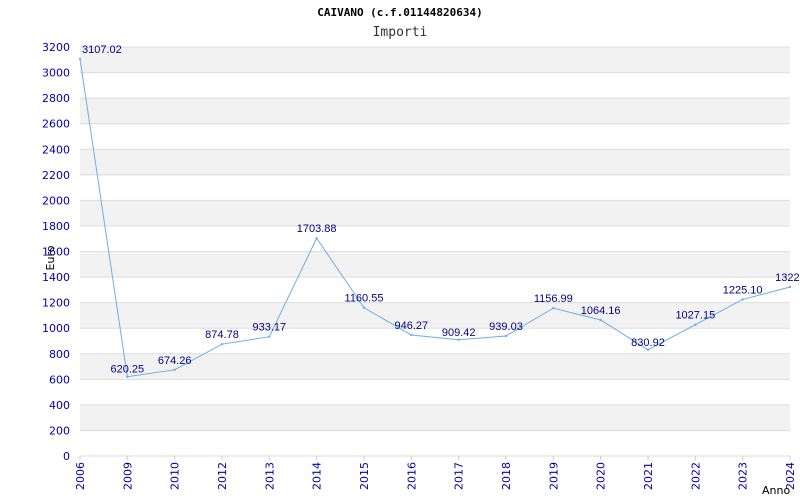 Image resolution: width=800 pixels, height=500 pixels. I want to click on x-tick-label: 2020, so click(601, 476).